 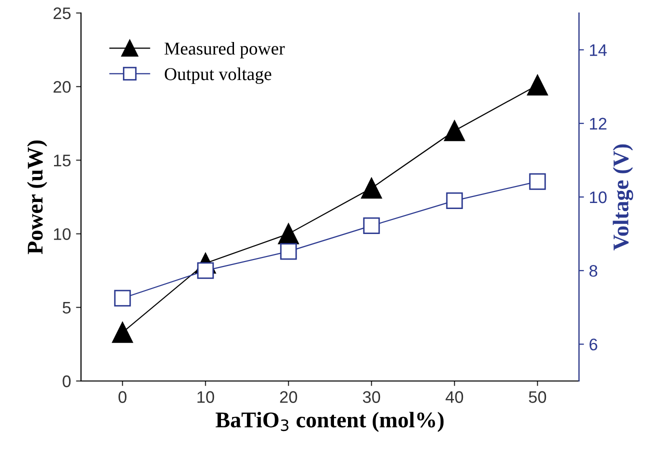 I want to click on legend-label: Measured power, so click(x=224, y=50).